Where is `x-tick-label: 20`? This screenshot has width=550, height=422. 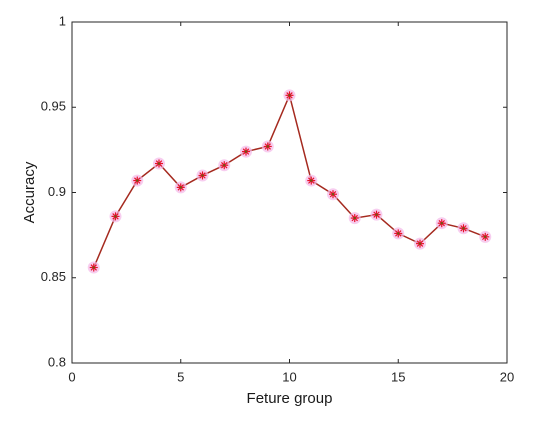 x-tick-label: 20 is located at coordinates (507, 376).